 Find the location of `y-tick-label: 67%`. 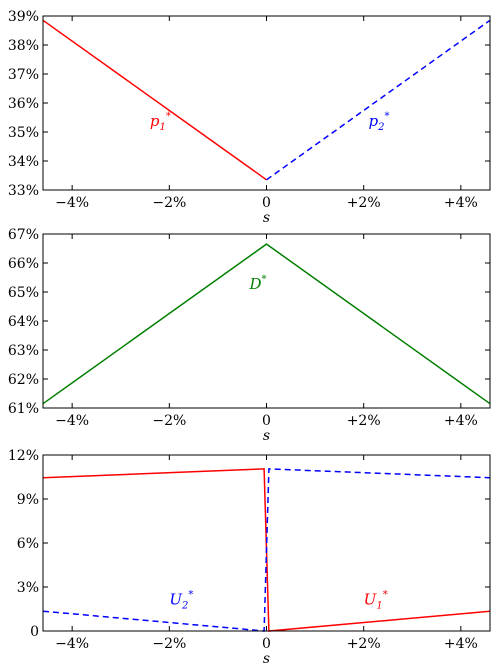

y-tick-label: 67% is located at coordinates (23, 235).